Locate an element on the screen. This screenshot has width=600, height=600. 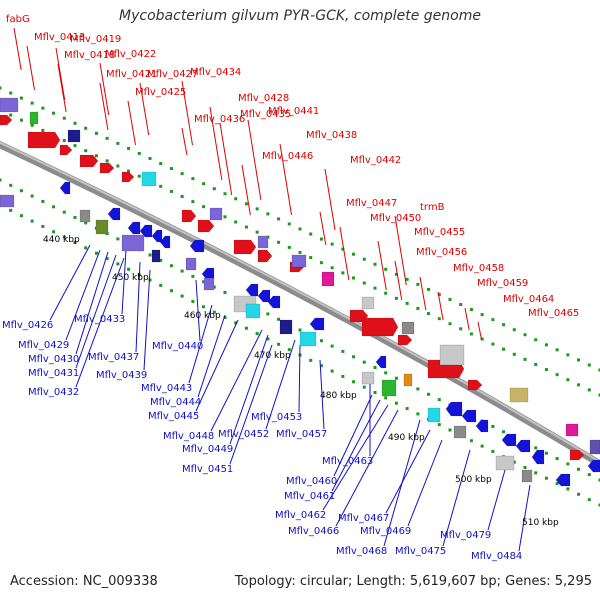
kbp-tick-label: 450 kbp is located at coordinates (130, 278).